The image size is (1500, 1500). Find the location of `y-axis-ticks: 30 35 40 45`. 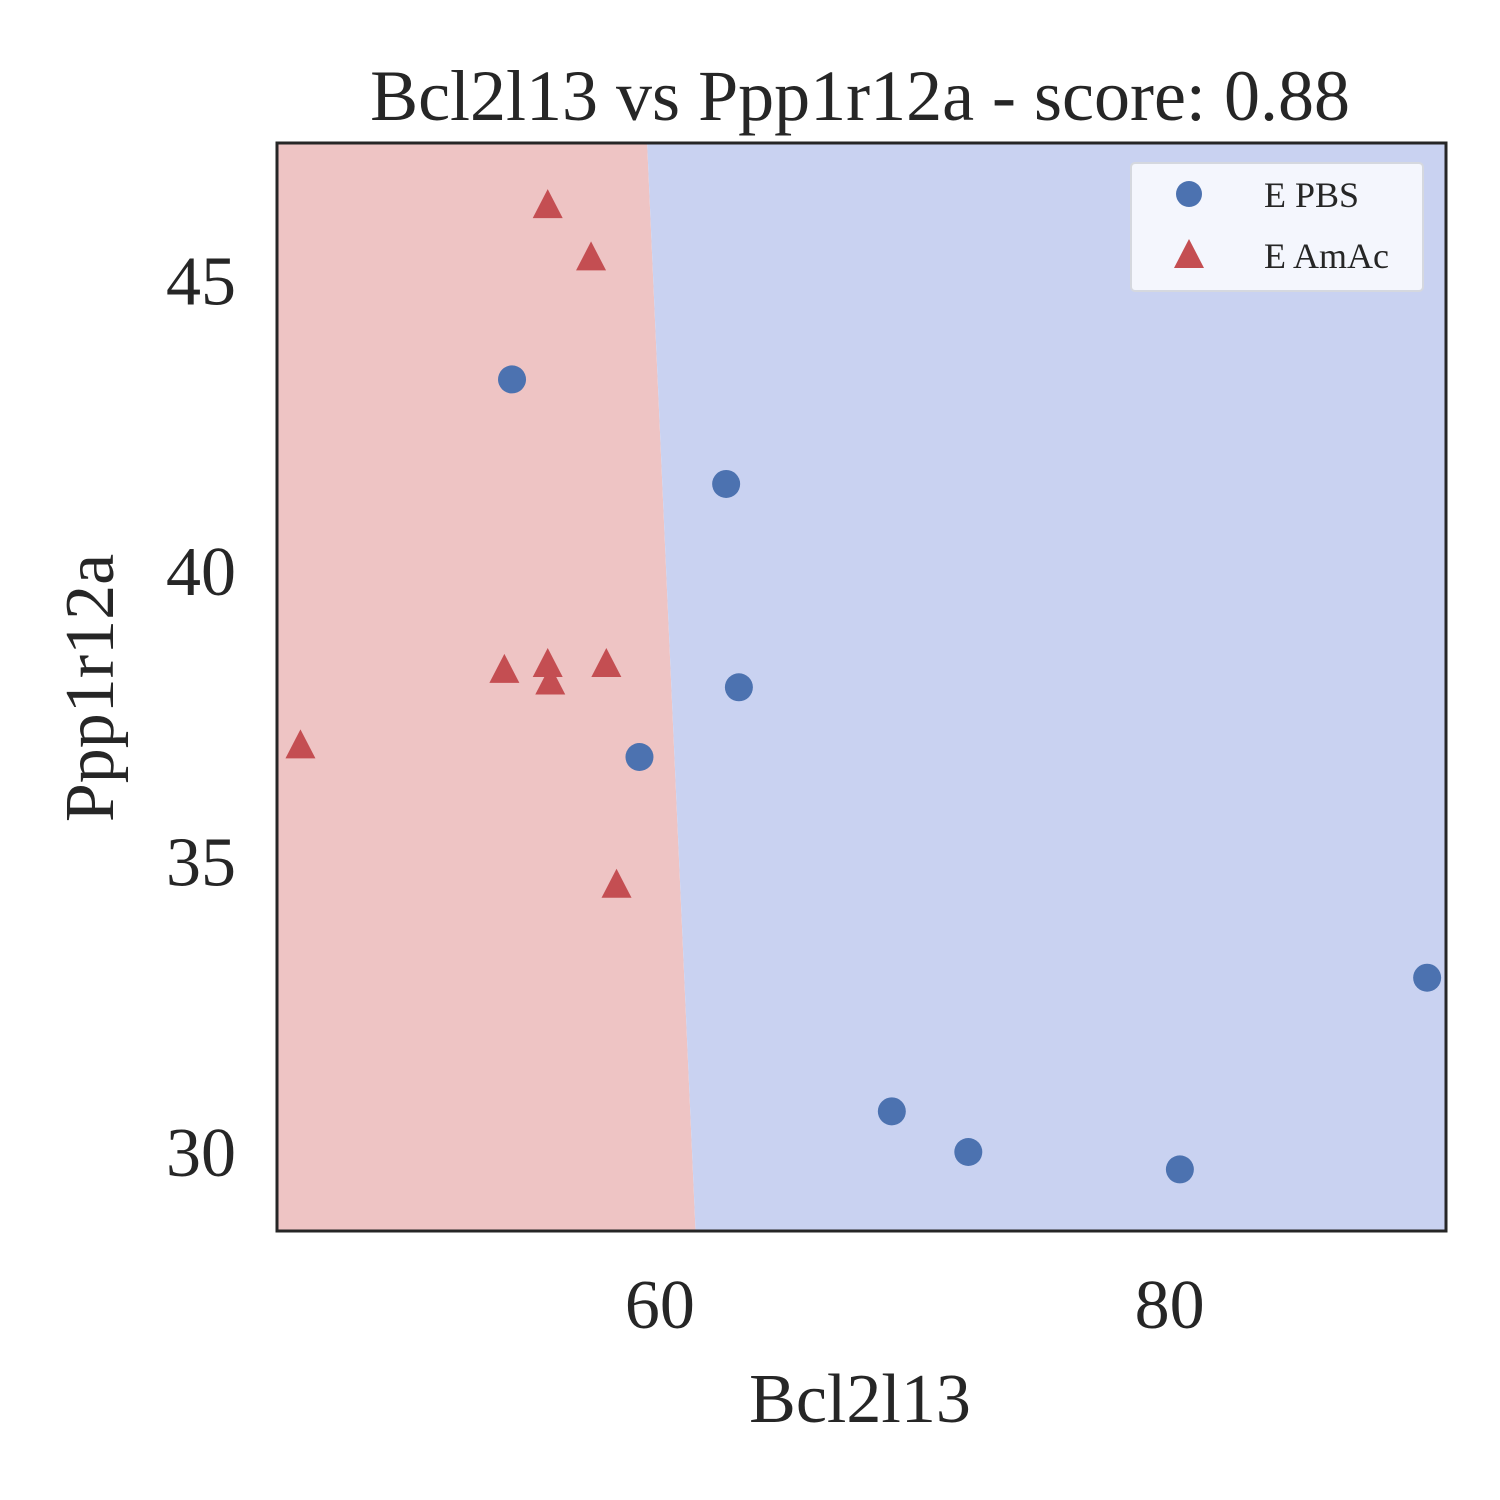

y-axis-ticks: 30 35 40 45 is located at coordinates (201, 718).